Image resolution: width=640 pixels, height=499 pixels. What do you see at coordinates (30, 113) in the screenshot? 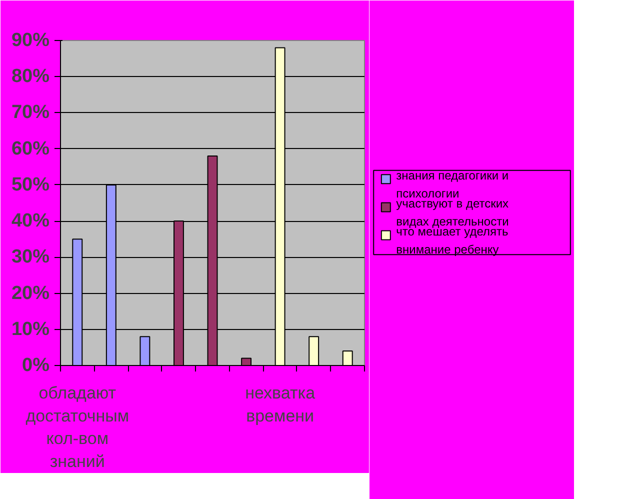
I see `y-tick-label: 70%` at bounding box center [30, 113].